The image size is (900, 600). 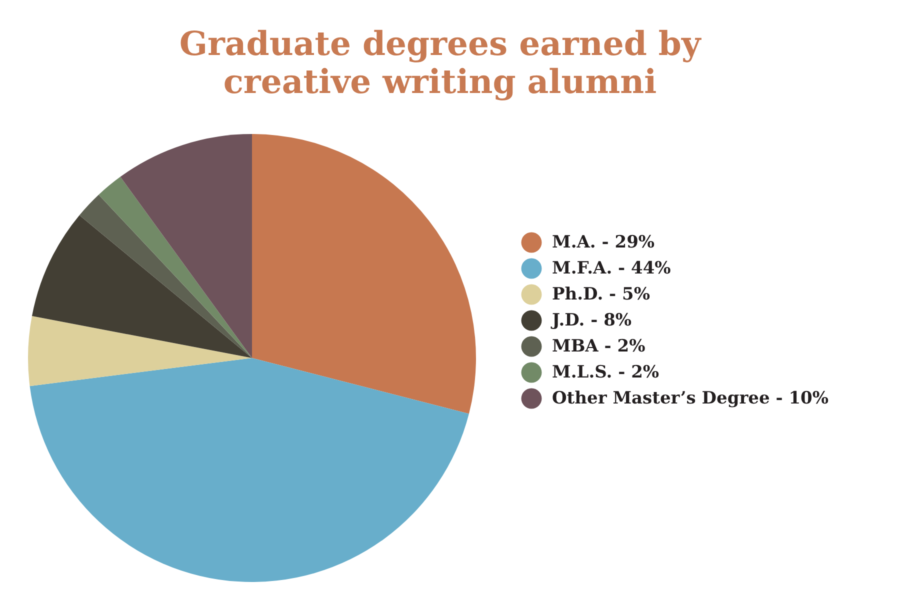 What do you see at coordinates (606, 372) in the screenshot?
I see `legend-label: M.L.S. - 2%` at bounding box center [606, 372].